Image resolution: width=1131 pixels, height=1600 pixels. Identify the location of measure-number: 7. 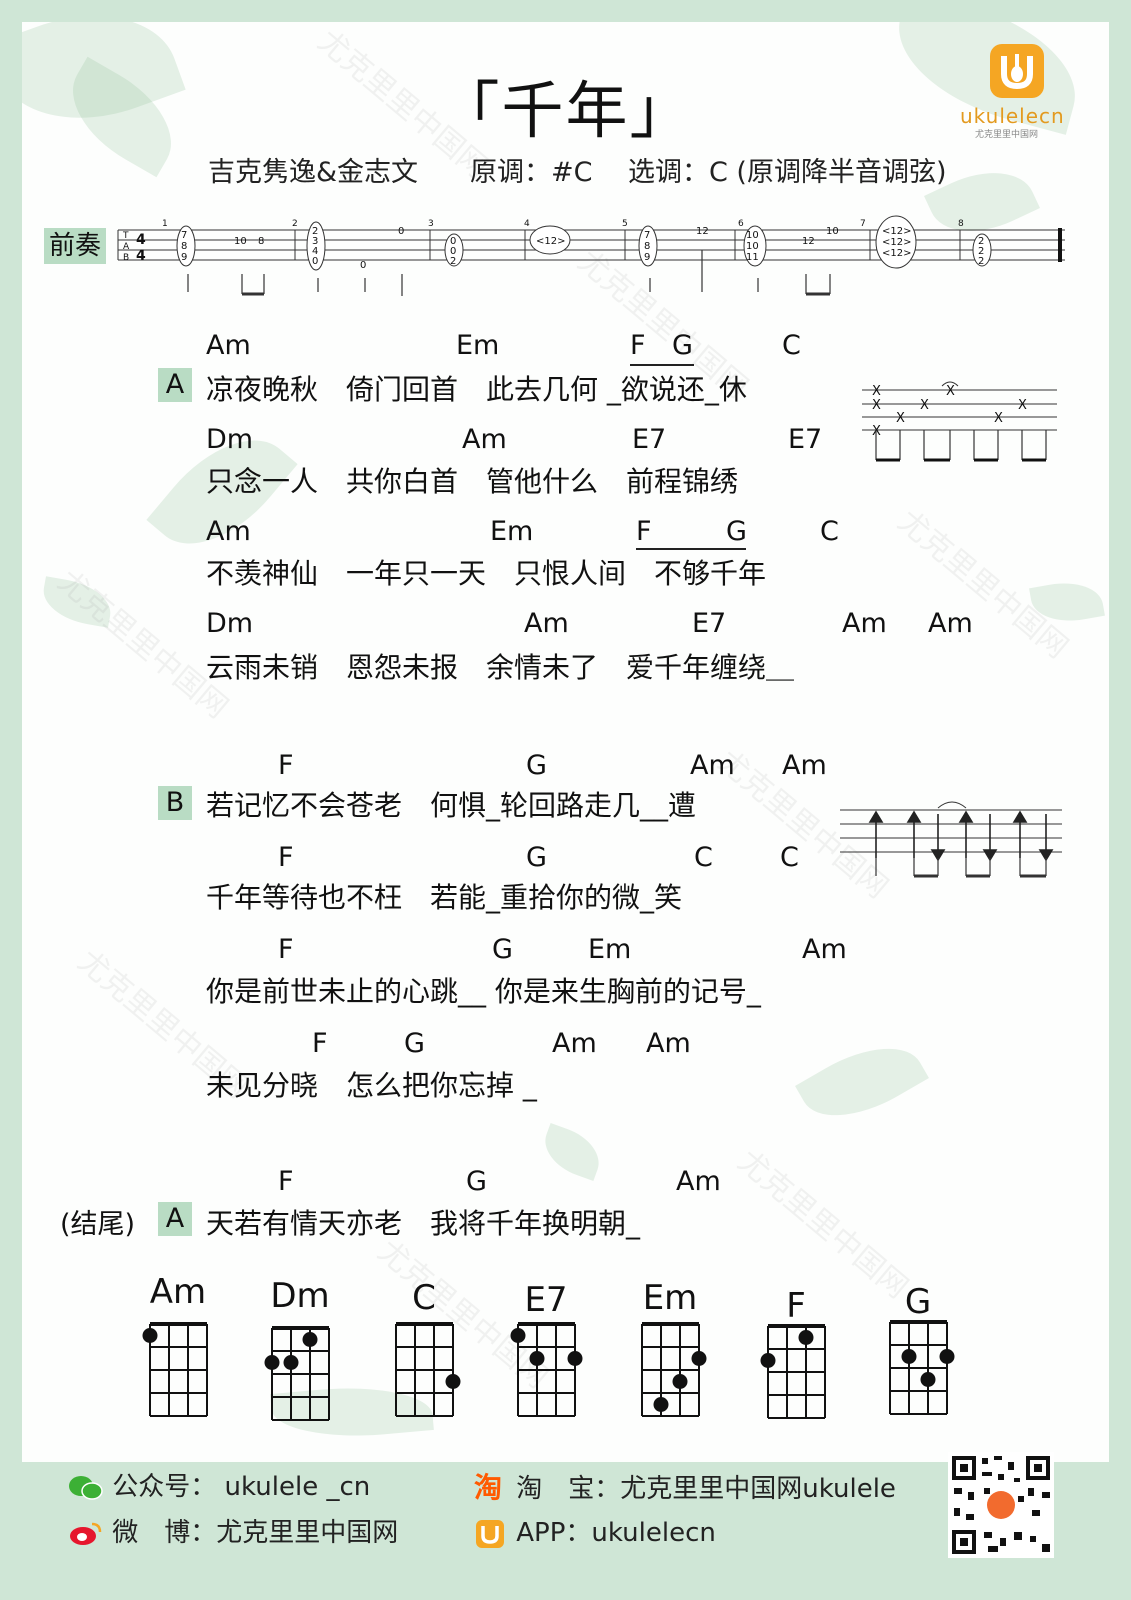
(863, 224).